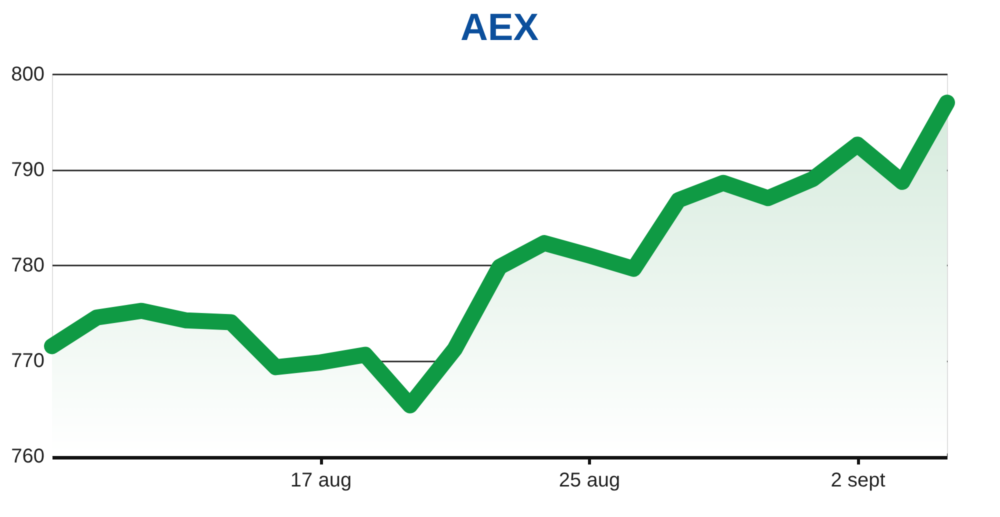 The width and height of the screenshot is (1000, 517). What do you see at coordinates (500, 28) in the screenshot?
I see `chart-title: AEX` at bounding box center [500, 28].